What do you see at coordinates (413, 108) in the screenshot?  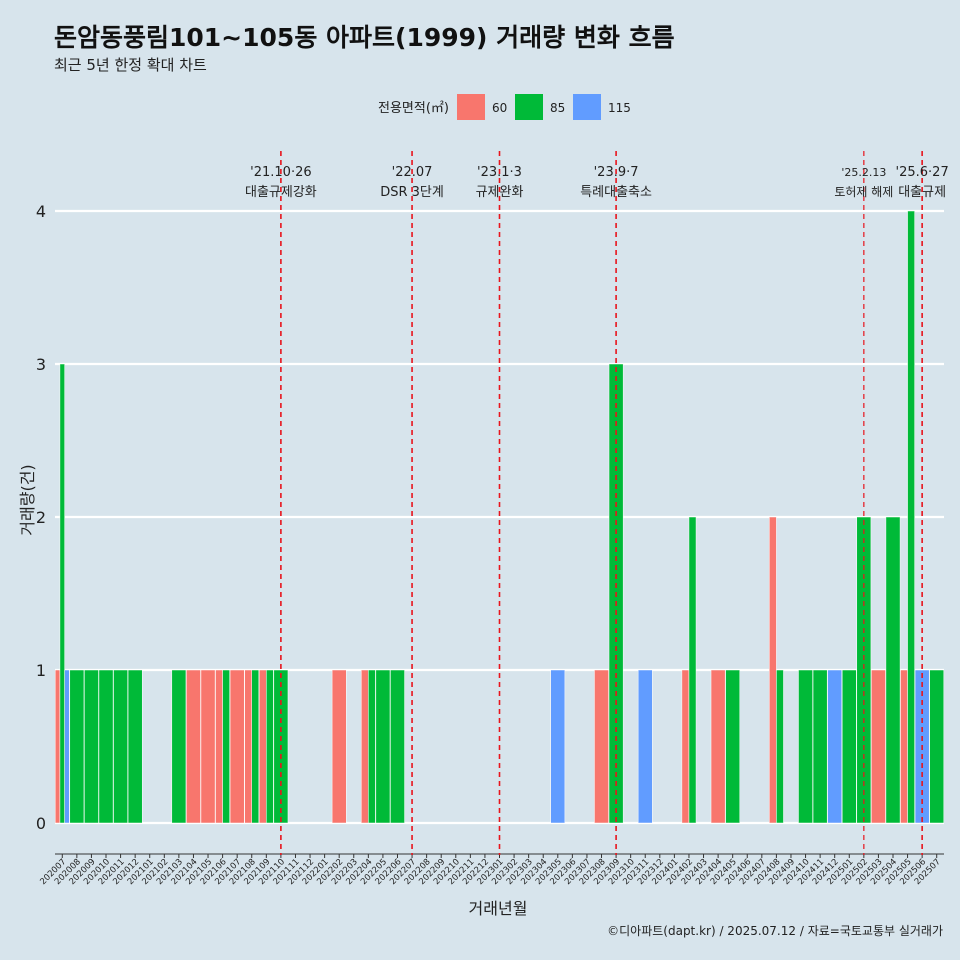 I see `legend-title: 전용면적(㎡)` at bounding box center [413, 108].